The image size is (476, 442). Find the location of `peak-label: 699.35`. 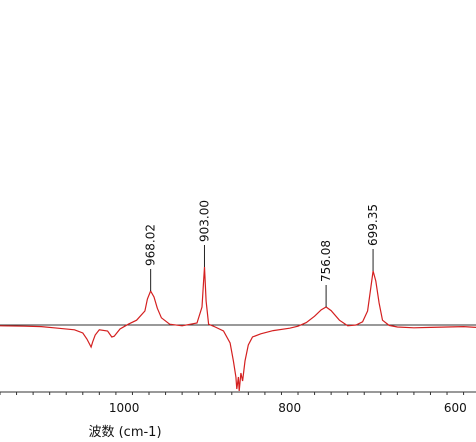

peak-label: 699.35 is located at coordinates (373, 225).